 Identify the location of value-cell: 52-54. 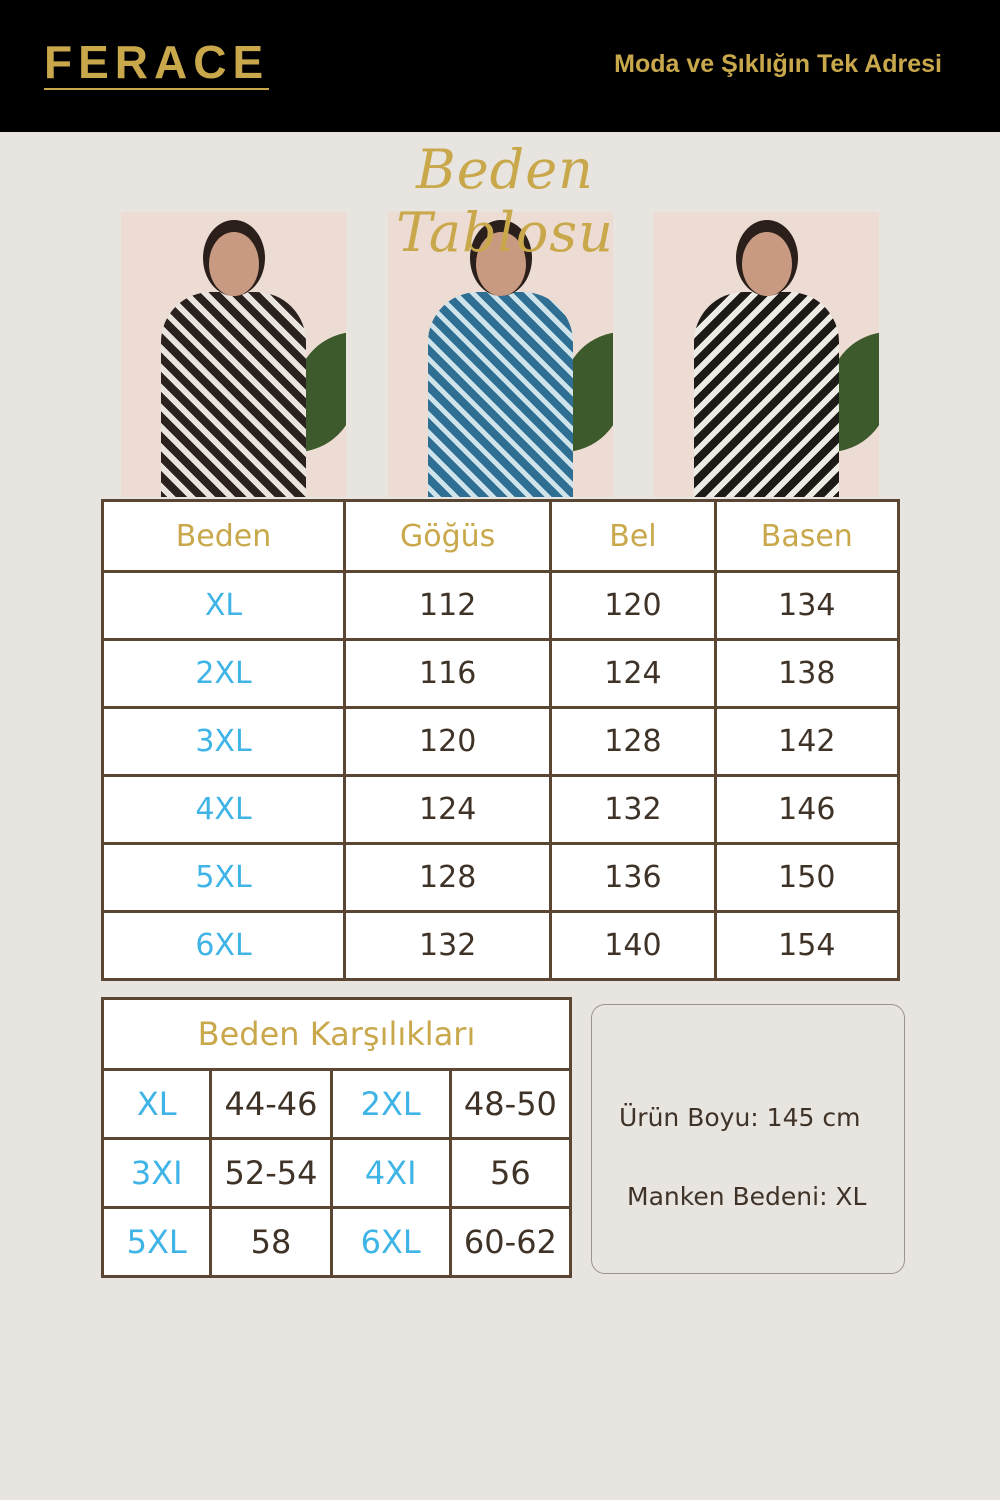
(271, 1173).